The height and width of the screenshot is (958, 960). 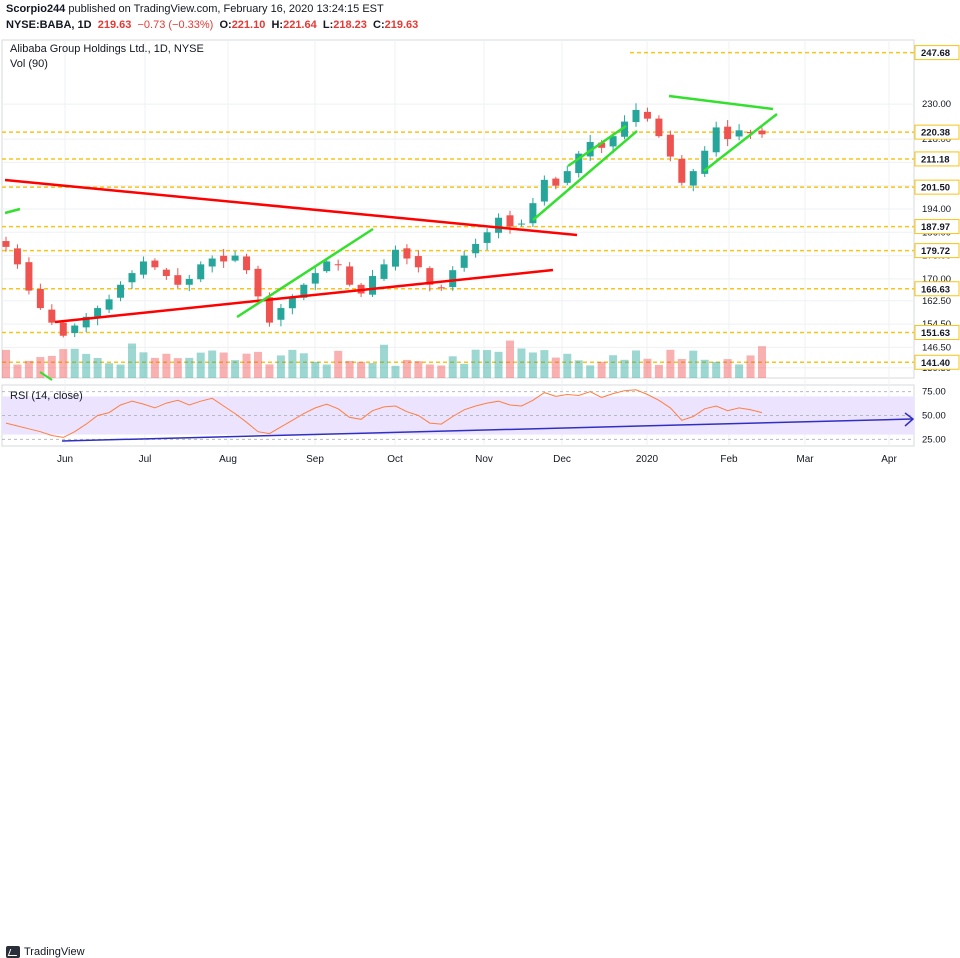 What do you see at coordinates (395, 459) in the screenshot?
I see `x-tick-label: Oct` at bounding box center [395, 459].